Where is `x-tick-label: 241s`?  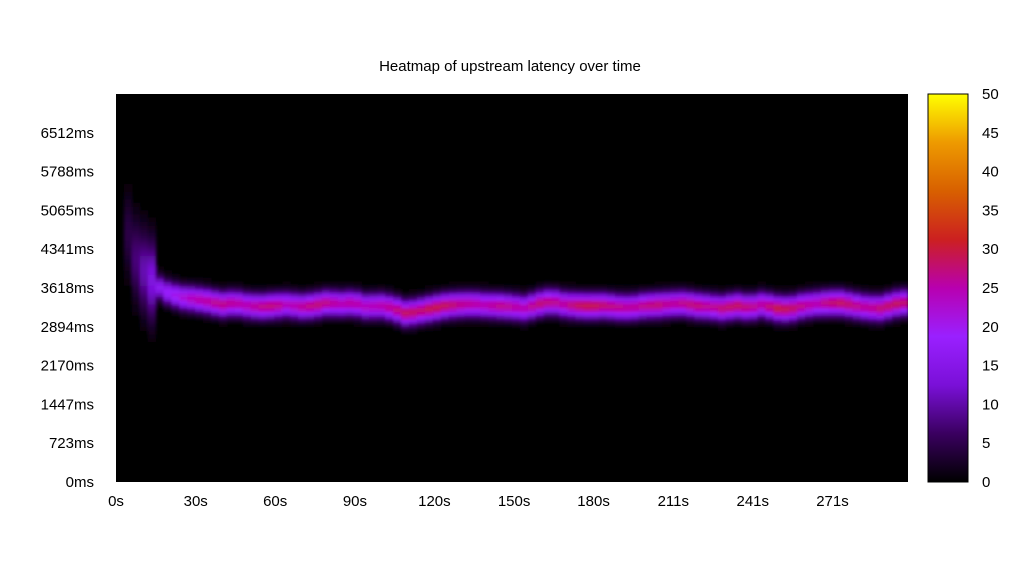 x-tick-label: 241s is located at coordinates (753, 501).